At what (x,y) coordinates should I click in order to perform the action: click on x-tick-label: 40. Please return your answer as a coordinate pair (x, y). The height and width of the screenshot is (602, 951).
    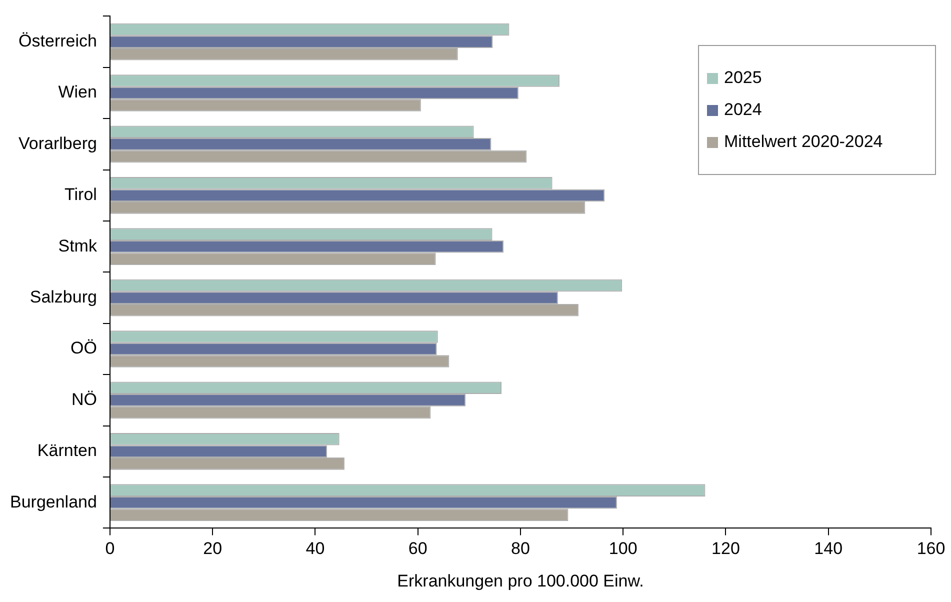
    Looking at the image, I should click on (315, 548).